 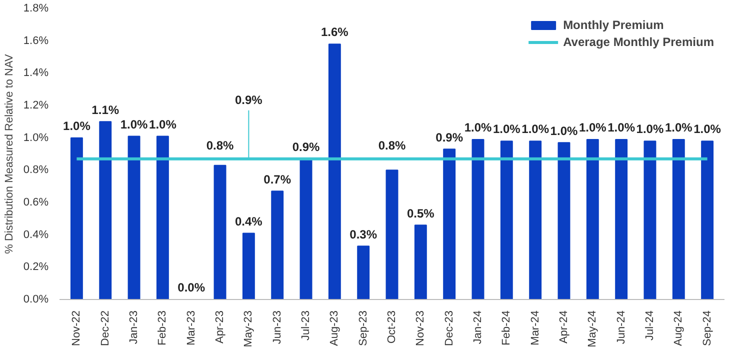 I want to click on x-tick-label: Apr-23, so click(x=220, y=327).